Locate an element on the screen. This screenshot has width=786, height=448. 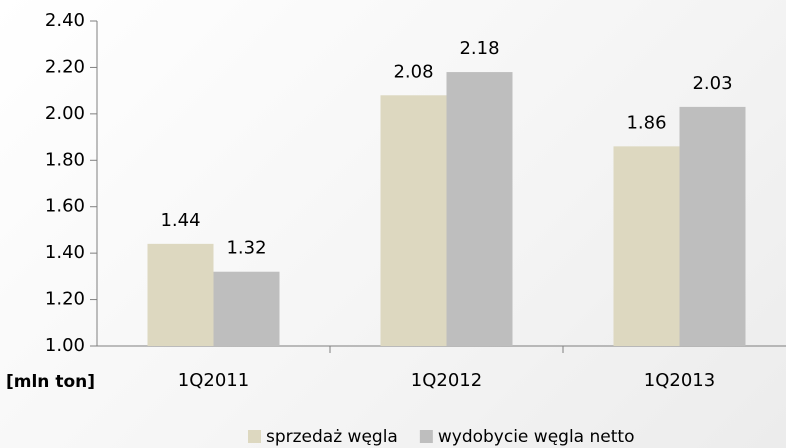
y-tick-label: 1.40 is located at coordinates (65, 252).